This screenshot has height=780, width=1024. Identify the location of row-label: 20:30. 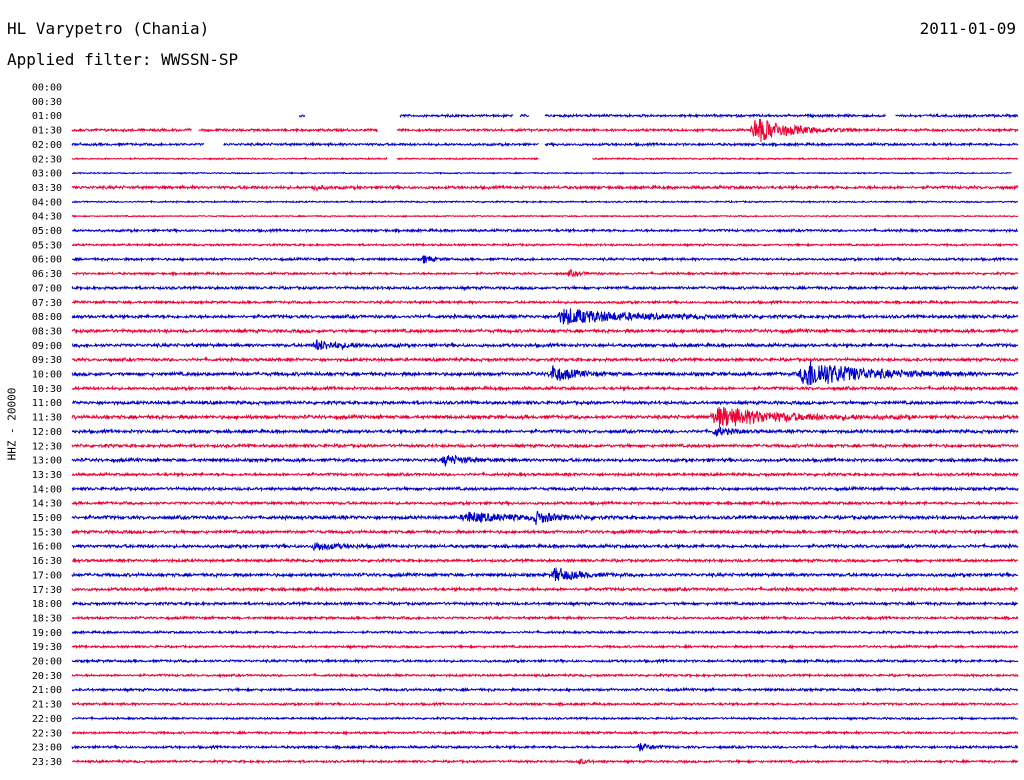
(47, 676).